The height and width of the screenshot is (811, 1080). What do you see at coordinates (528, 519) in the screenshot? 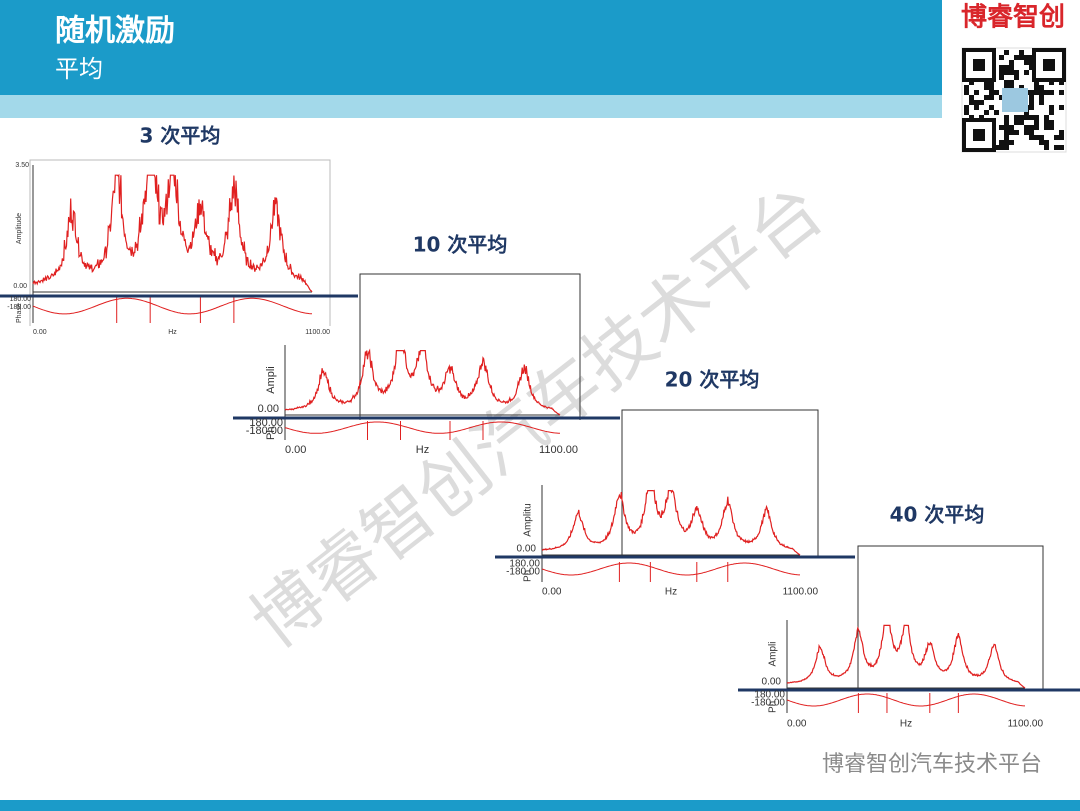
I see `y-axis-label: Amplitu` at bounding box center [528, 519].